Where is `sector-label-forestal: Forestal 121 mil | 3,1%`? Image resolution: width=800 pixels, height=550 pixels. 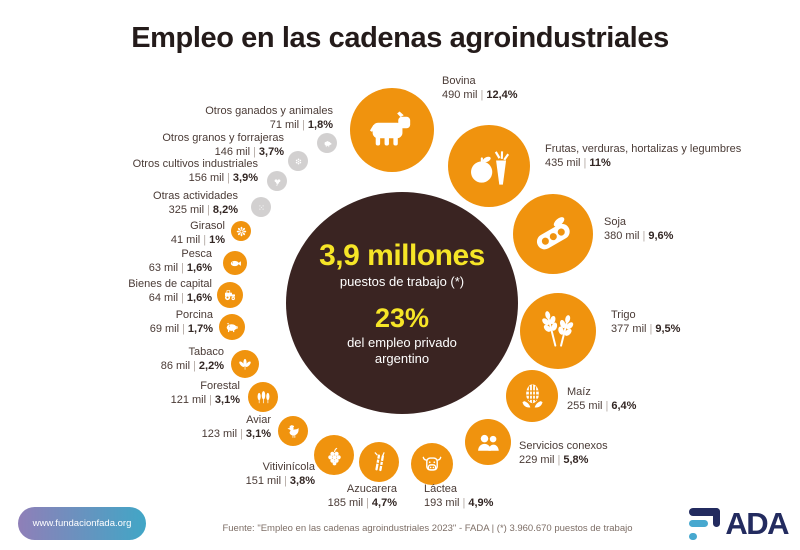
sector-label-forestal: Forestal 121 mil | 3,1% is located at coordinates (205, 393).